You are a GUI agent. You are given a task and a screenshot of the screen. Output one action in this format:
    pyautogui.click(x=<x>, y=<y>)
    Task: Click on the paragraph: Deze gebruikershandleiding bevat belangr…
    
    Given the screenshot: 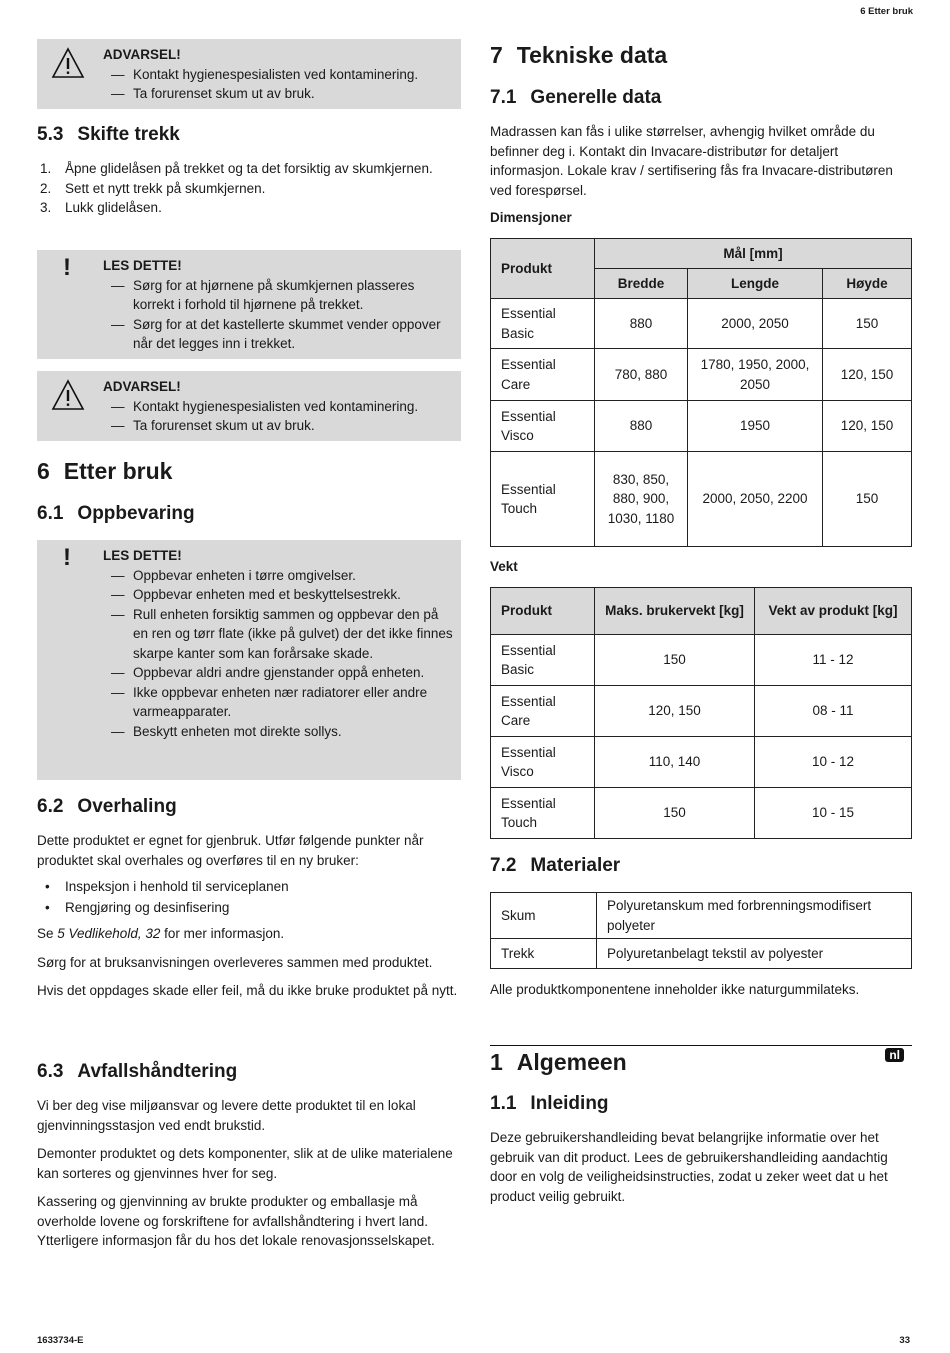 What is the action you would take?
    pyautogui.click(x=689, y=1167)
    